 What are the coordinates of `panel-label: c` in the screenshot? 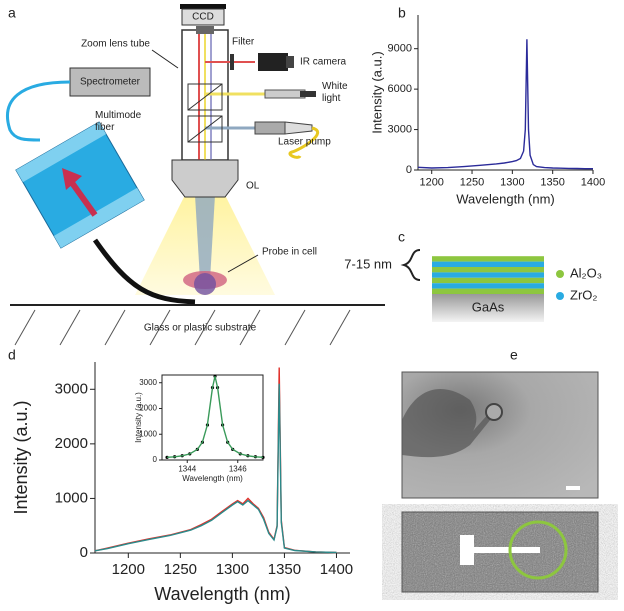 It's located at (401, 237).